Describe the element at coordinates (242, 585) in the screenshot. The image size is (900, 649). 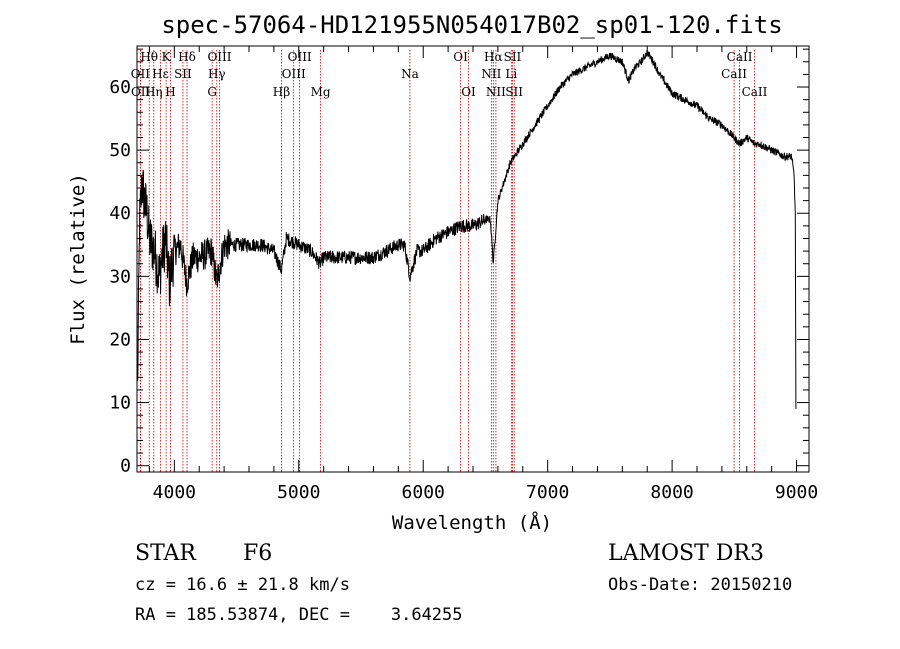
I see `redshift-text: cz = 16.6 ± 21.8 km/s` at that location.